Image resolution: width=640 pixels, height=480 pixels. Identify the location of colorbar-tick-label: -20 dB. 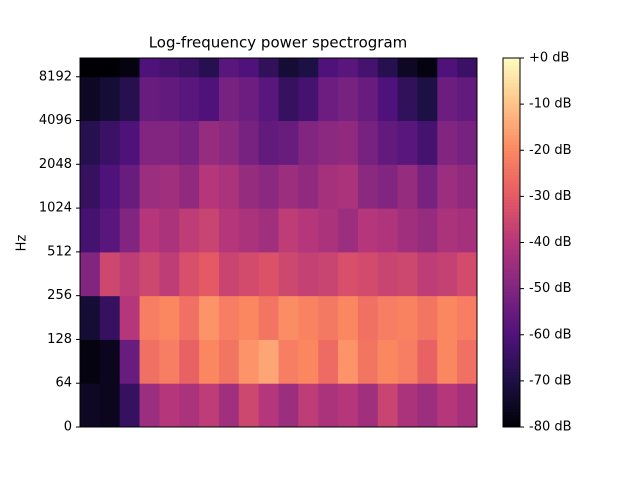
(550, 150).